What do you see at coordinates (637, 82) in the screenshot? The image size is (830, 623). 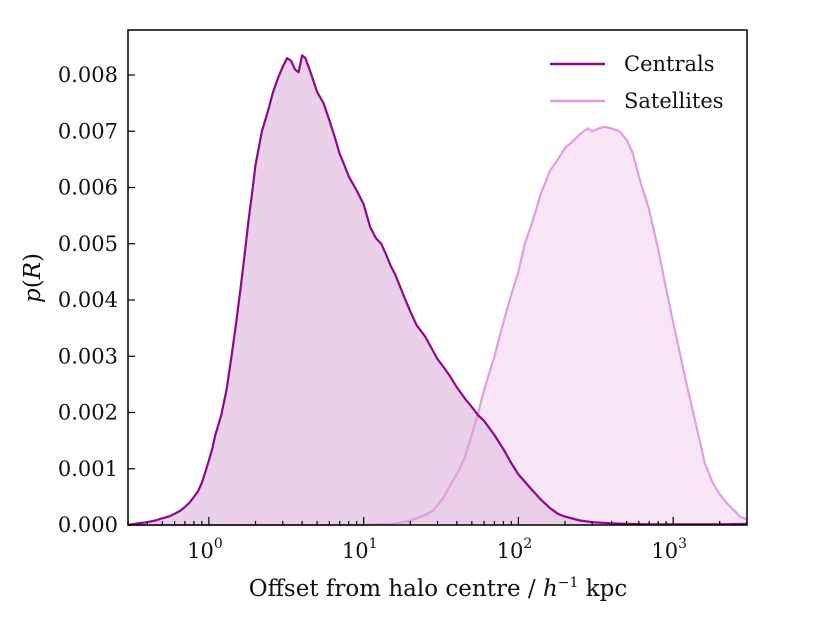 I see `legend: Centrals Satellites` at bounding box center [637, 82].